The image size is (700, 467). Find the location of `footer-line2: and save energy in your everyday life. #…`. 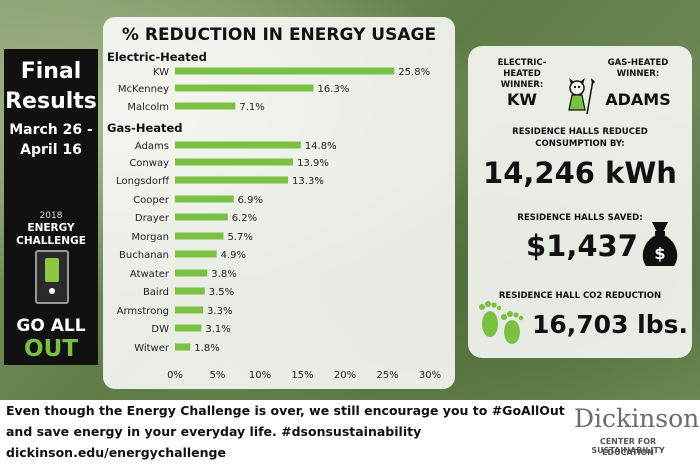

footer-line2: and save energy in your everyday life. #… is located at coordinates (214, 431).